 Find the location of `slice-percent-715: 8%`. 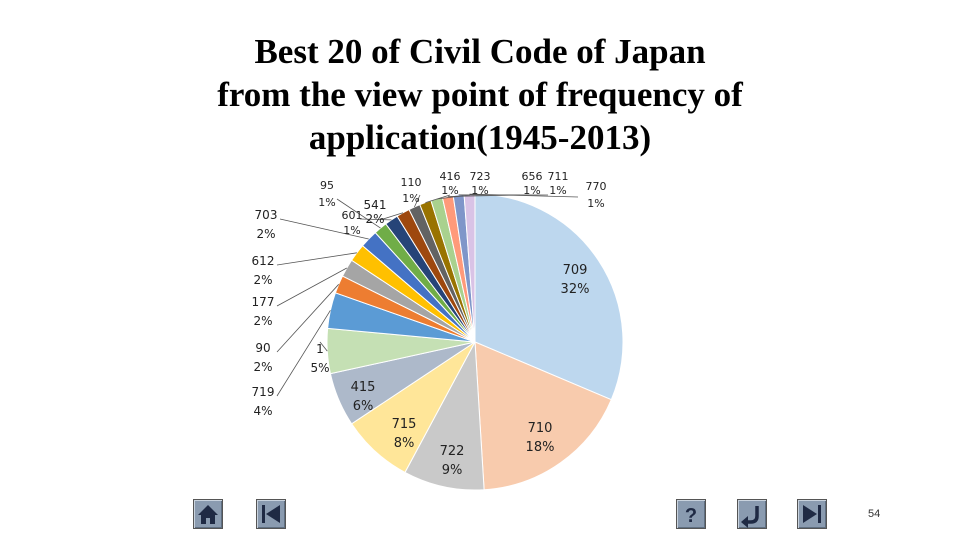

slice-percent-715: 8% is located at coordinates (404, 443).